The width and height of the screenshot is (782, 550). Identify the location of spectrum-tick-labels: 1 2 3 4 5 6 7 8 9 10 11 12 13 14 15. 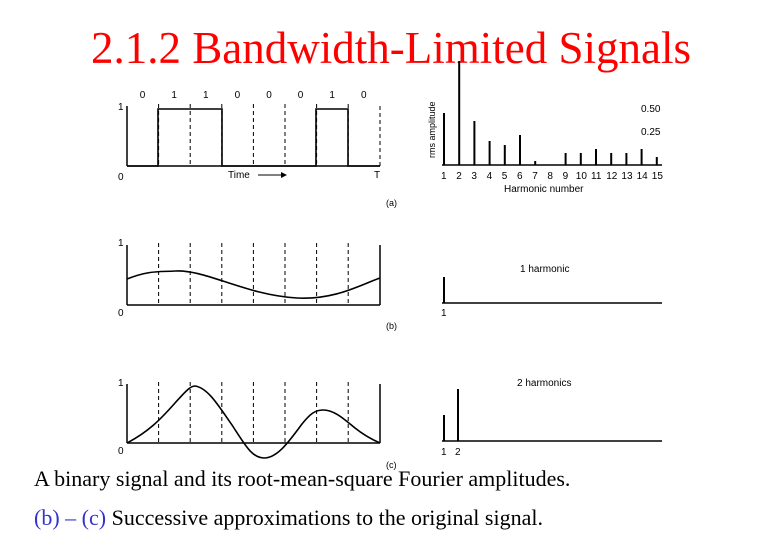
(552, 176).